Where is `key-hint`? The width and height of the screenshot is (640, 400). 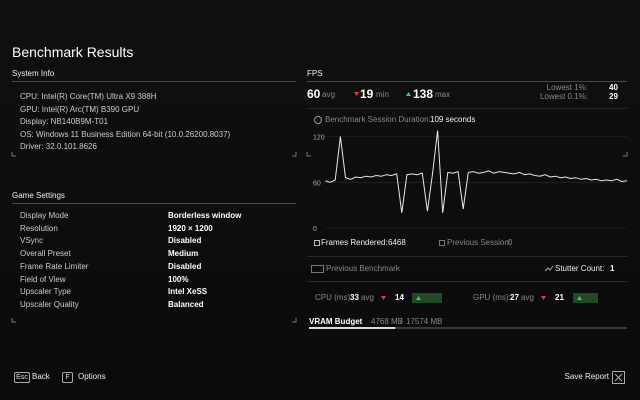
key-hint is located at coordinates (618, 377).